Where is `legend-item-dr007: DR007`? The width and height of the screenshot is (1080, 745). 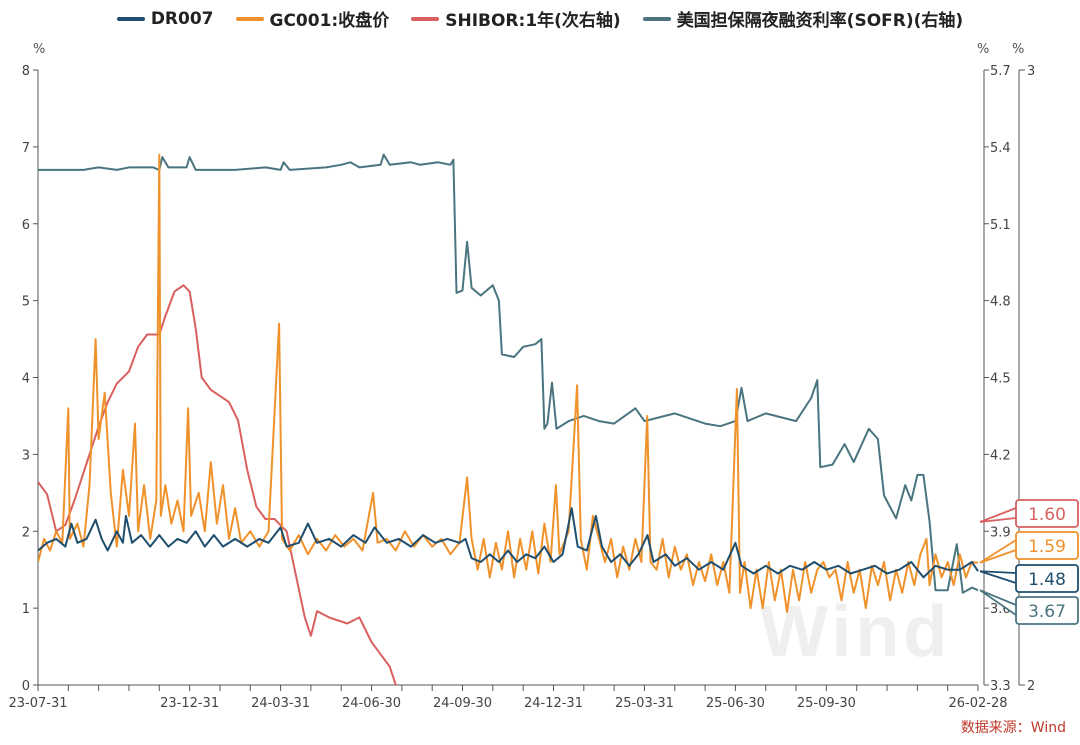 legend-item-dr007: DR007 is located at coordinates (165, 18).